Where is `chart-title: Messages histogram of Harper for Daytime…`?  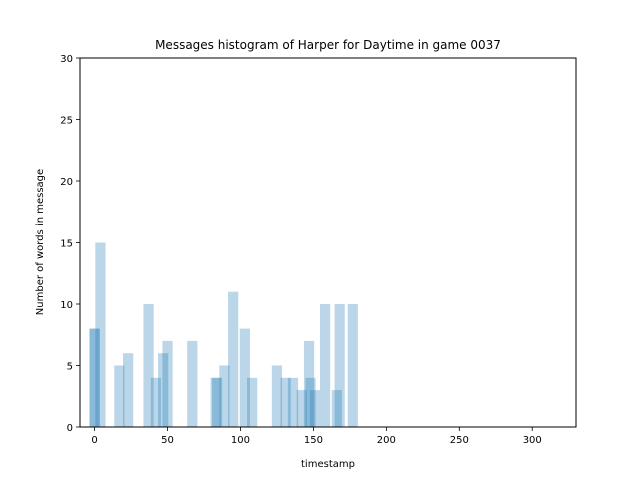 chart-title: Messages histogram of Harper for Daytime… is located at coordinates (328, 45).